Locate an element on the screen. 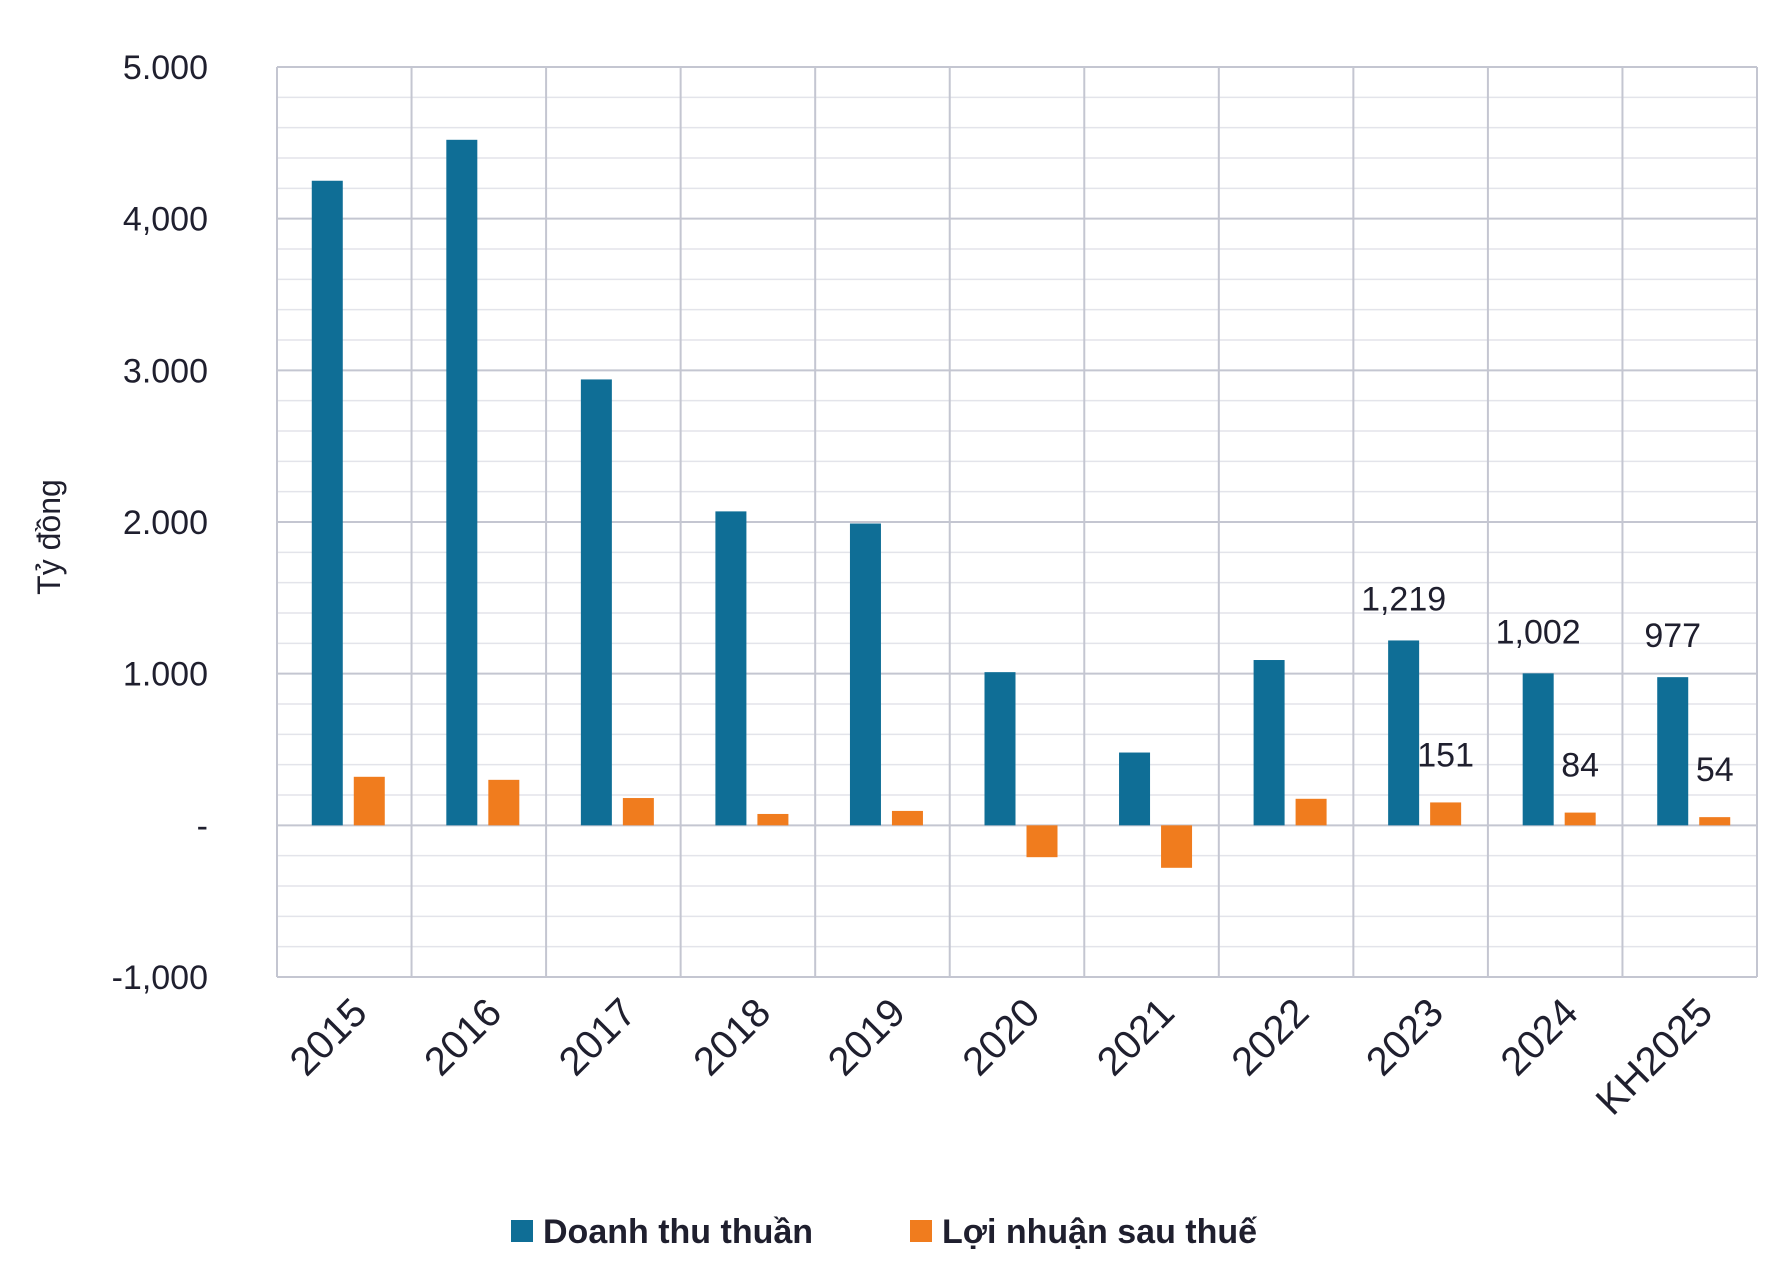  x-tick-label-2022: 2022 is located at coordinates (1270, 1037).